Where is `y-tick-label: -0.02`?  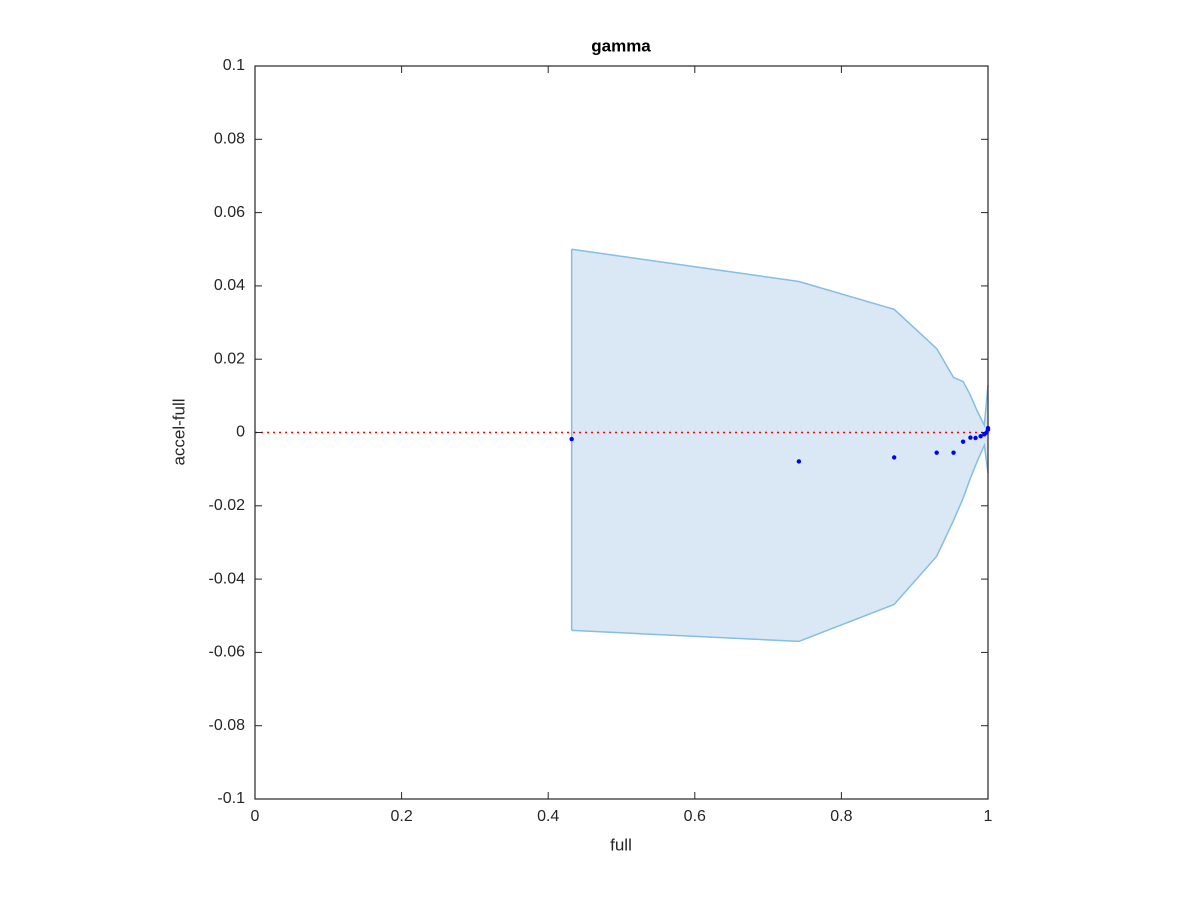 y-tick-label: -0.02 is located at coordinates (227, 505).